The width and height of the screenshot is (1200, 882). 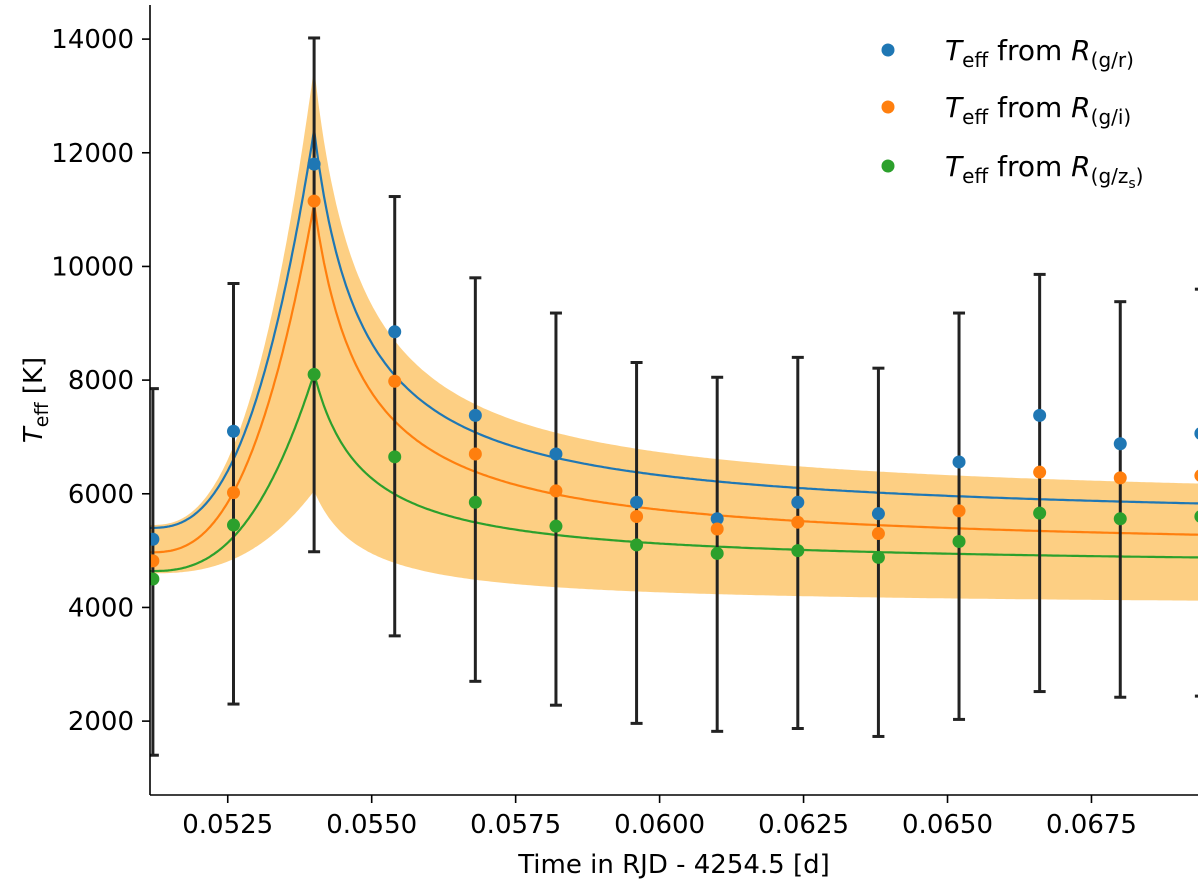 I want to click on y-axis-label-sub: eff, so click(x=42, y=415).